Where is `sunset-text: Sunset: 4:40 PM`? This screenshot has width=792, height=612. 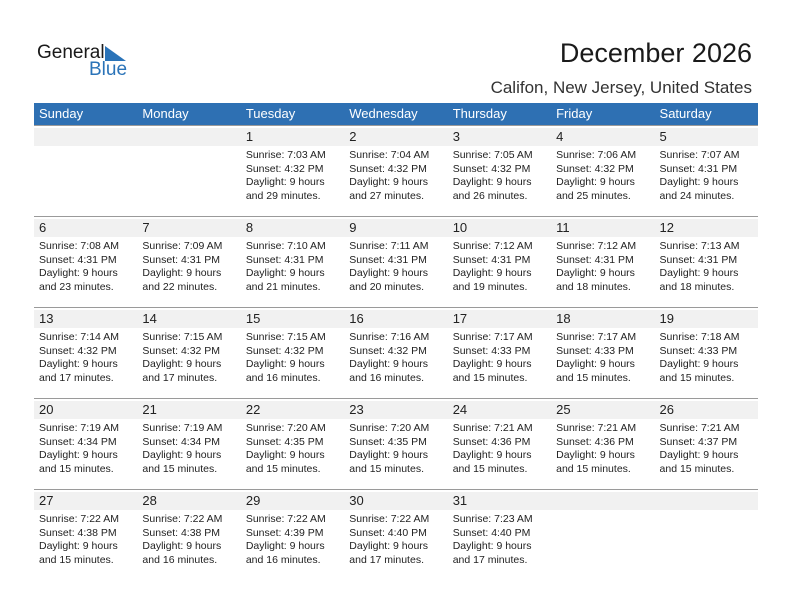 sunset-text: Sunset: 4:40 PM is located at coordinates (388, 532).